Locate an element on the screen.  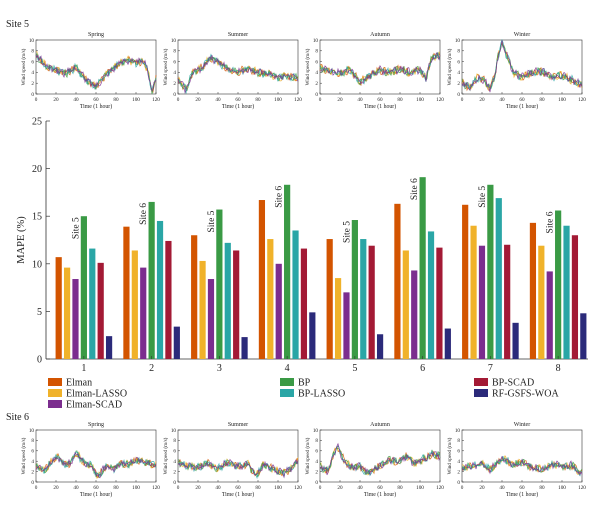
site6-winter-xtick-label: 100 is located at coordinates (562, 488).